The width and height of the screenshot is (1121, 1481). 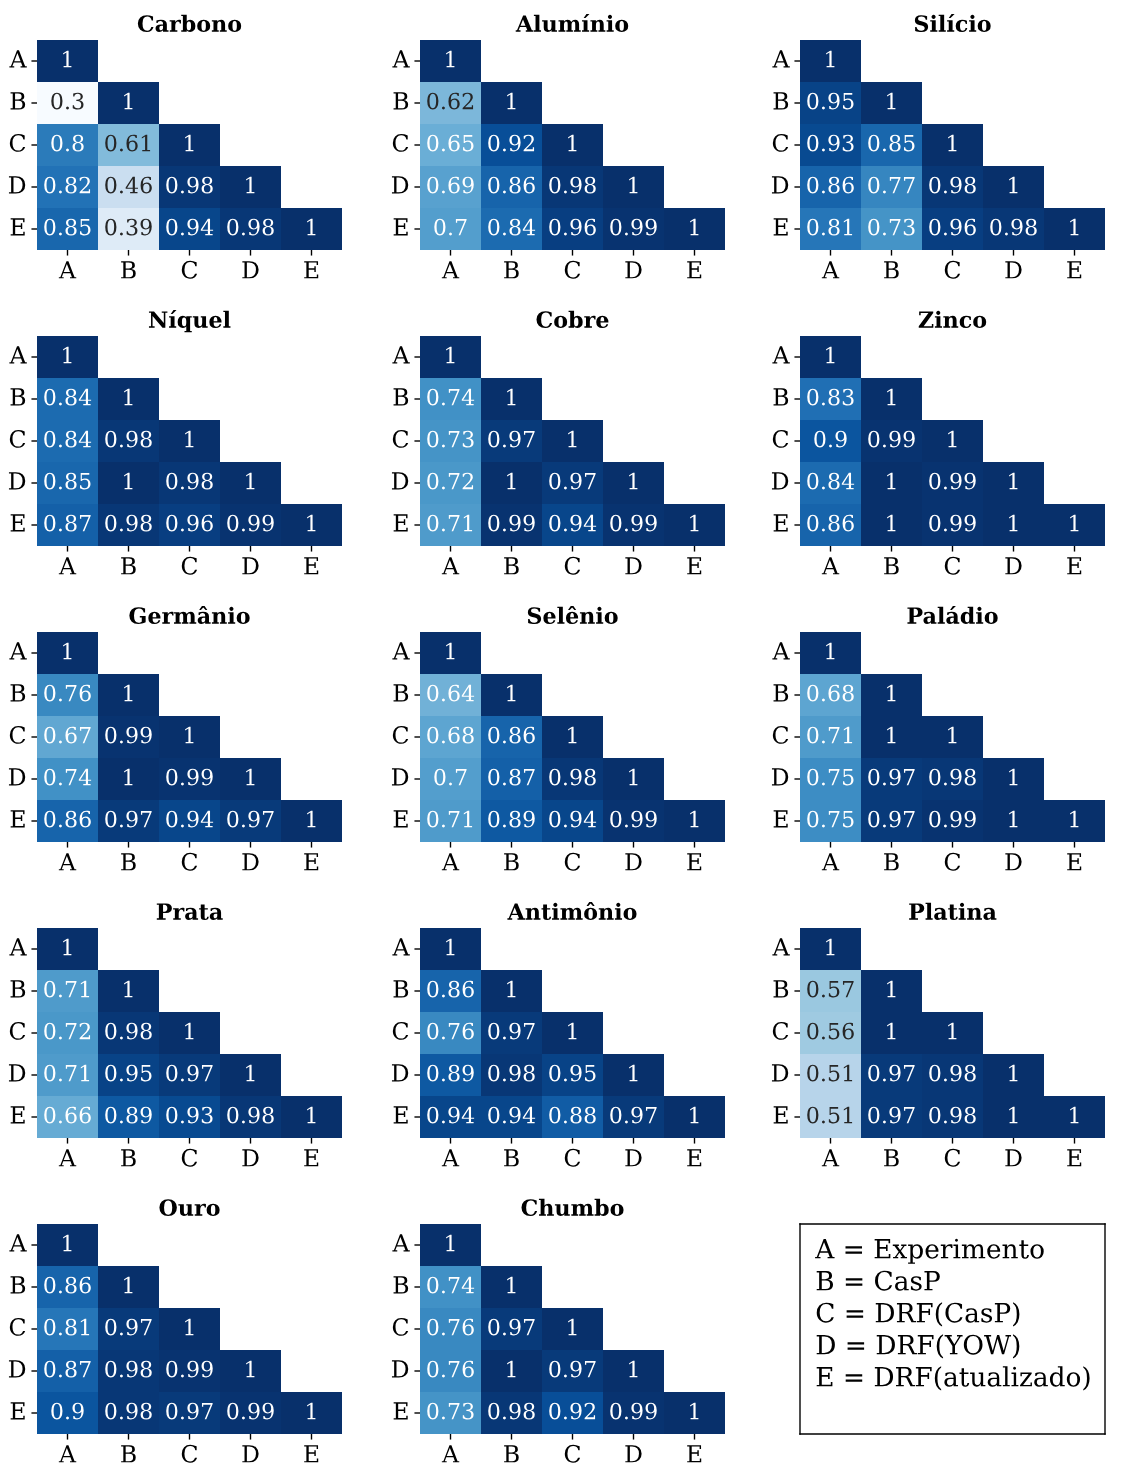 I want to click on data-label: 0.95, so click(x=572, y=1073).